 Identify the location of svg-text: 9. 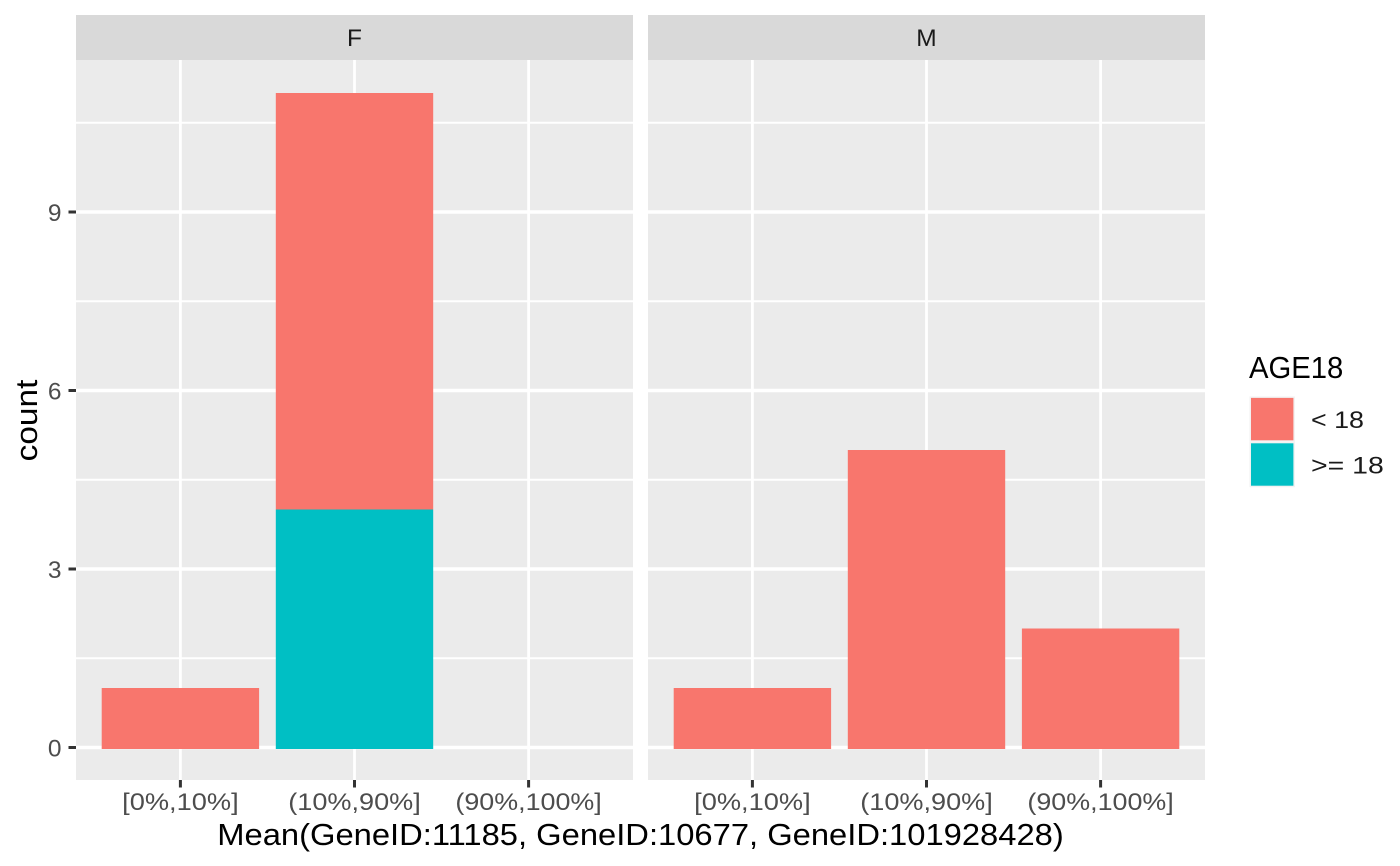
(55, 213).